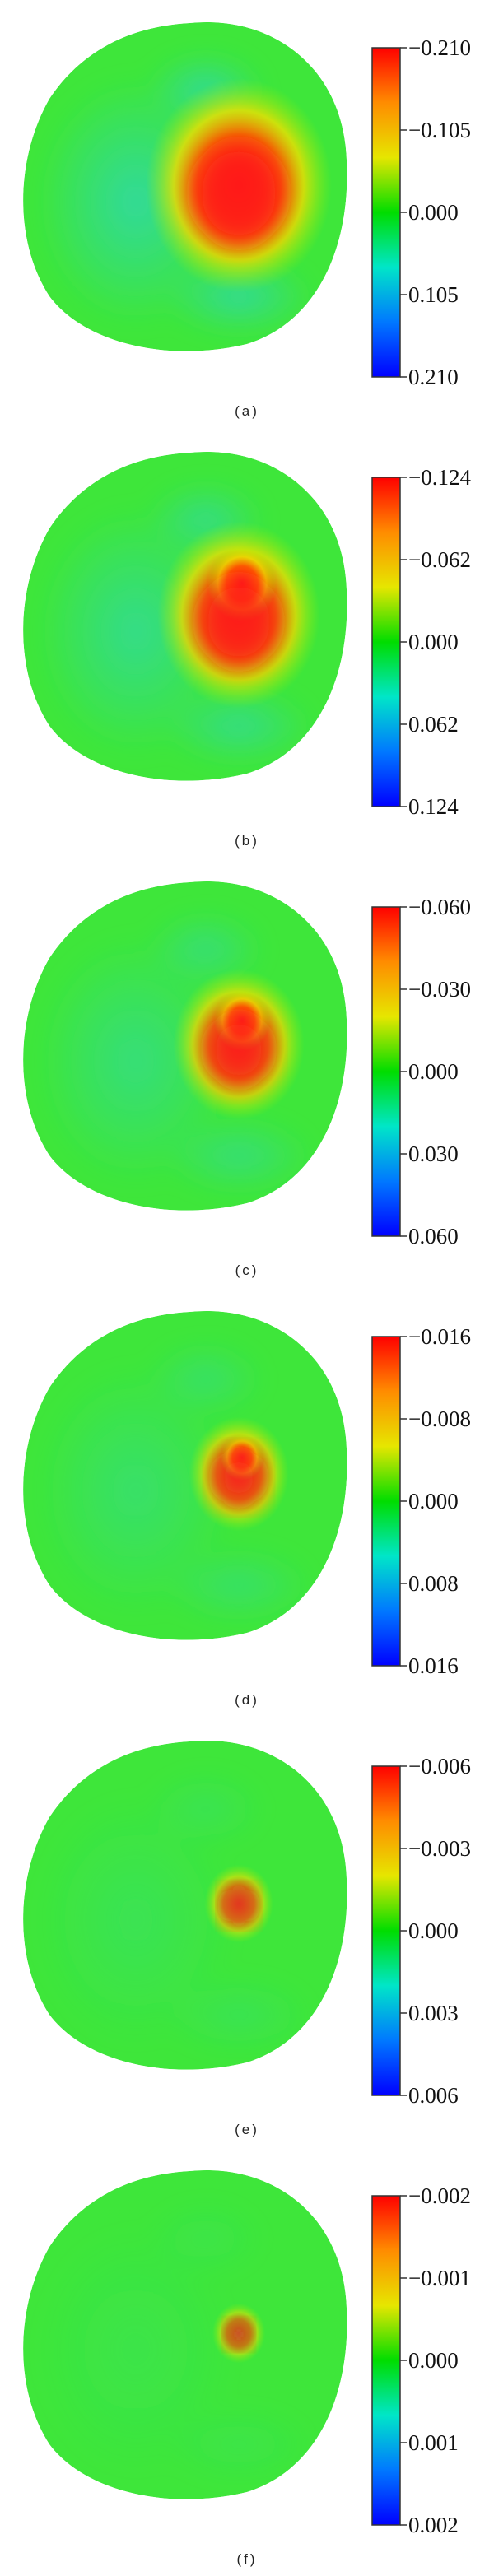 Image resolution: width=494 pixels, height=2576 pixels. I want to click on panel-graphic: −0.060 −0.030 0.000 0.030 0.060, so click(247, 1064).